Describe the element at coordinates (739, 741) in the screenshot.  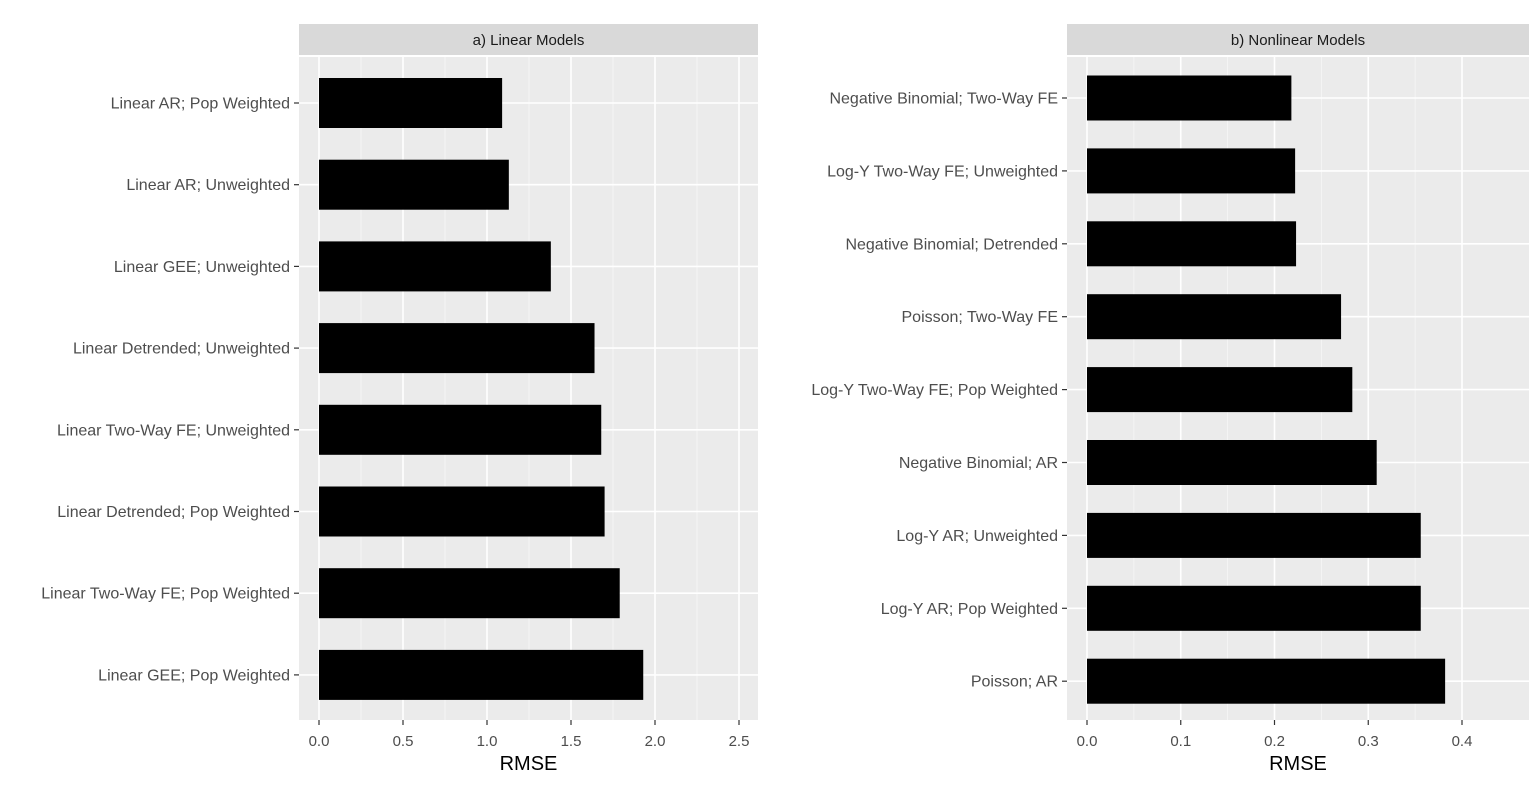
I see `x-tick-label: 2.5` at that location.